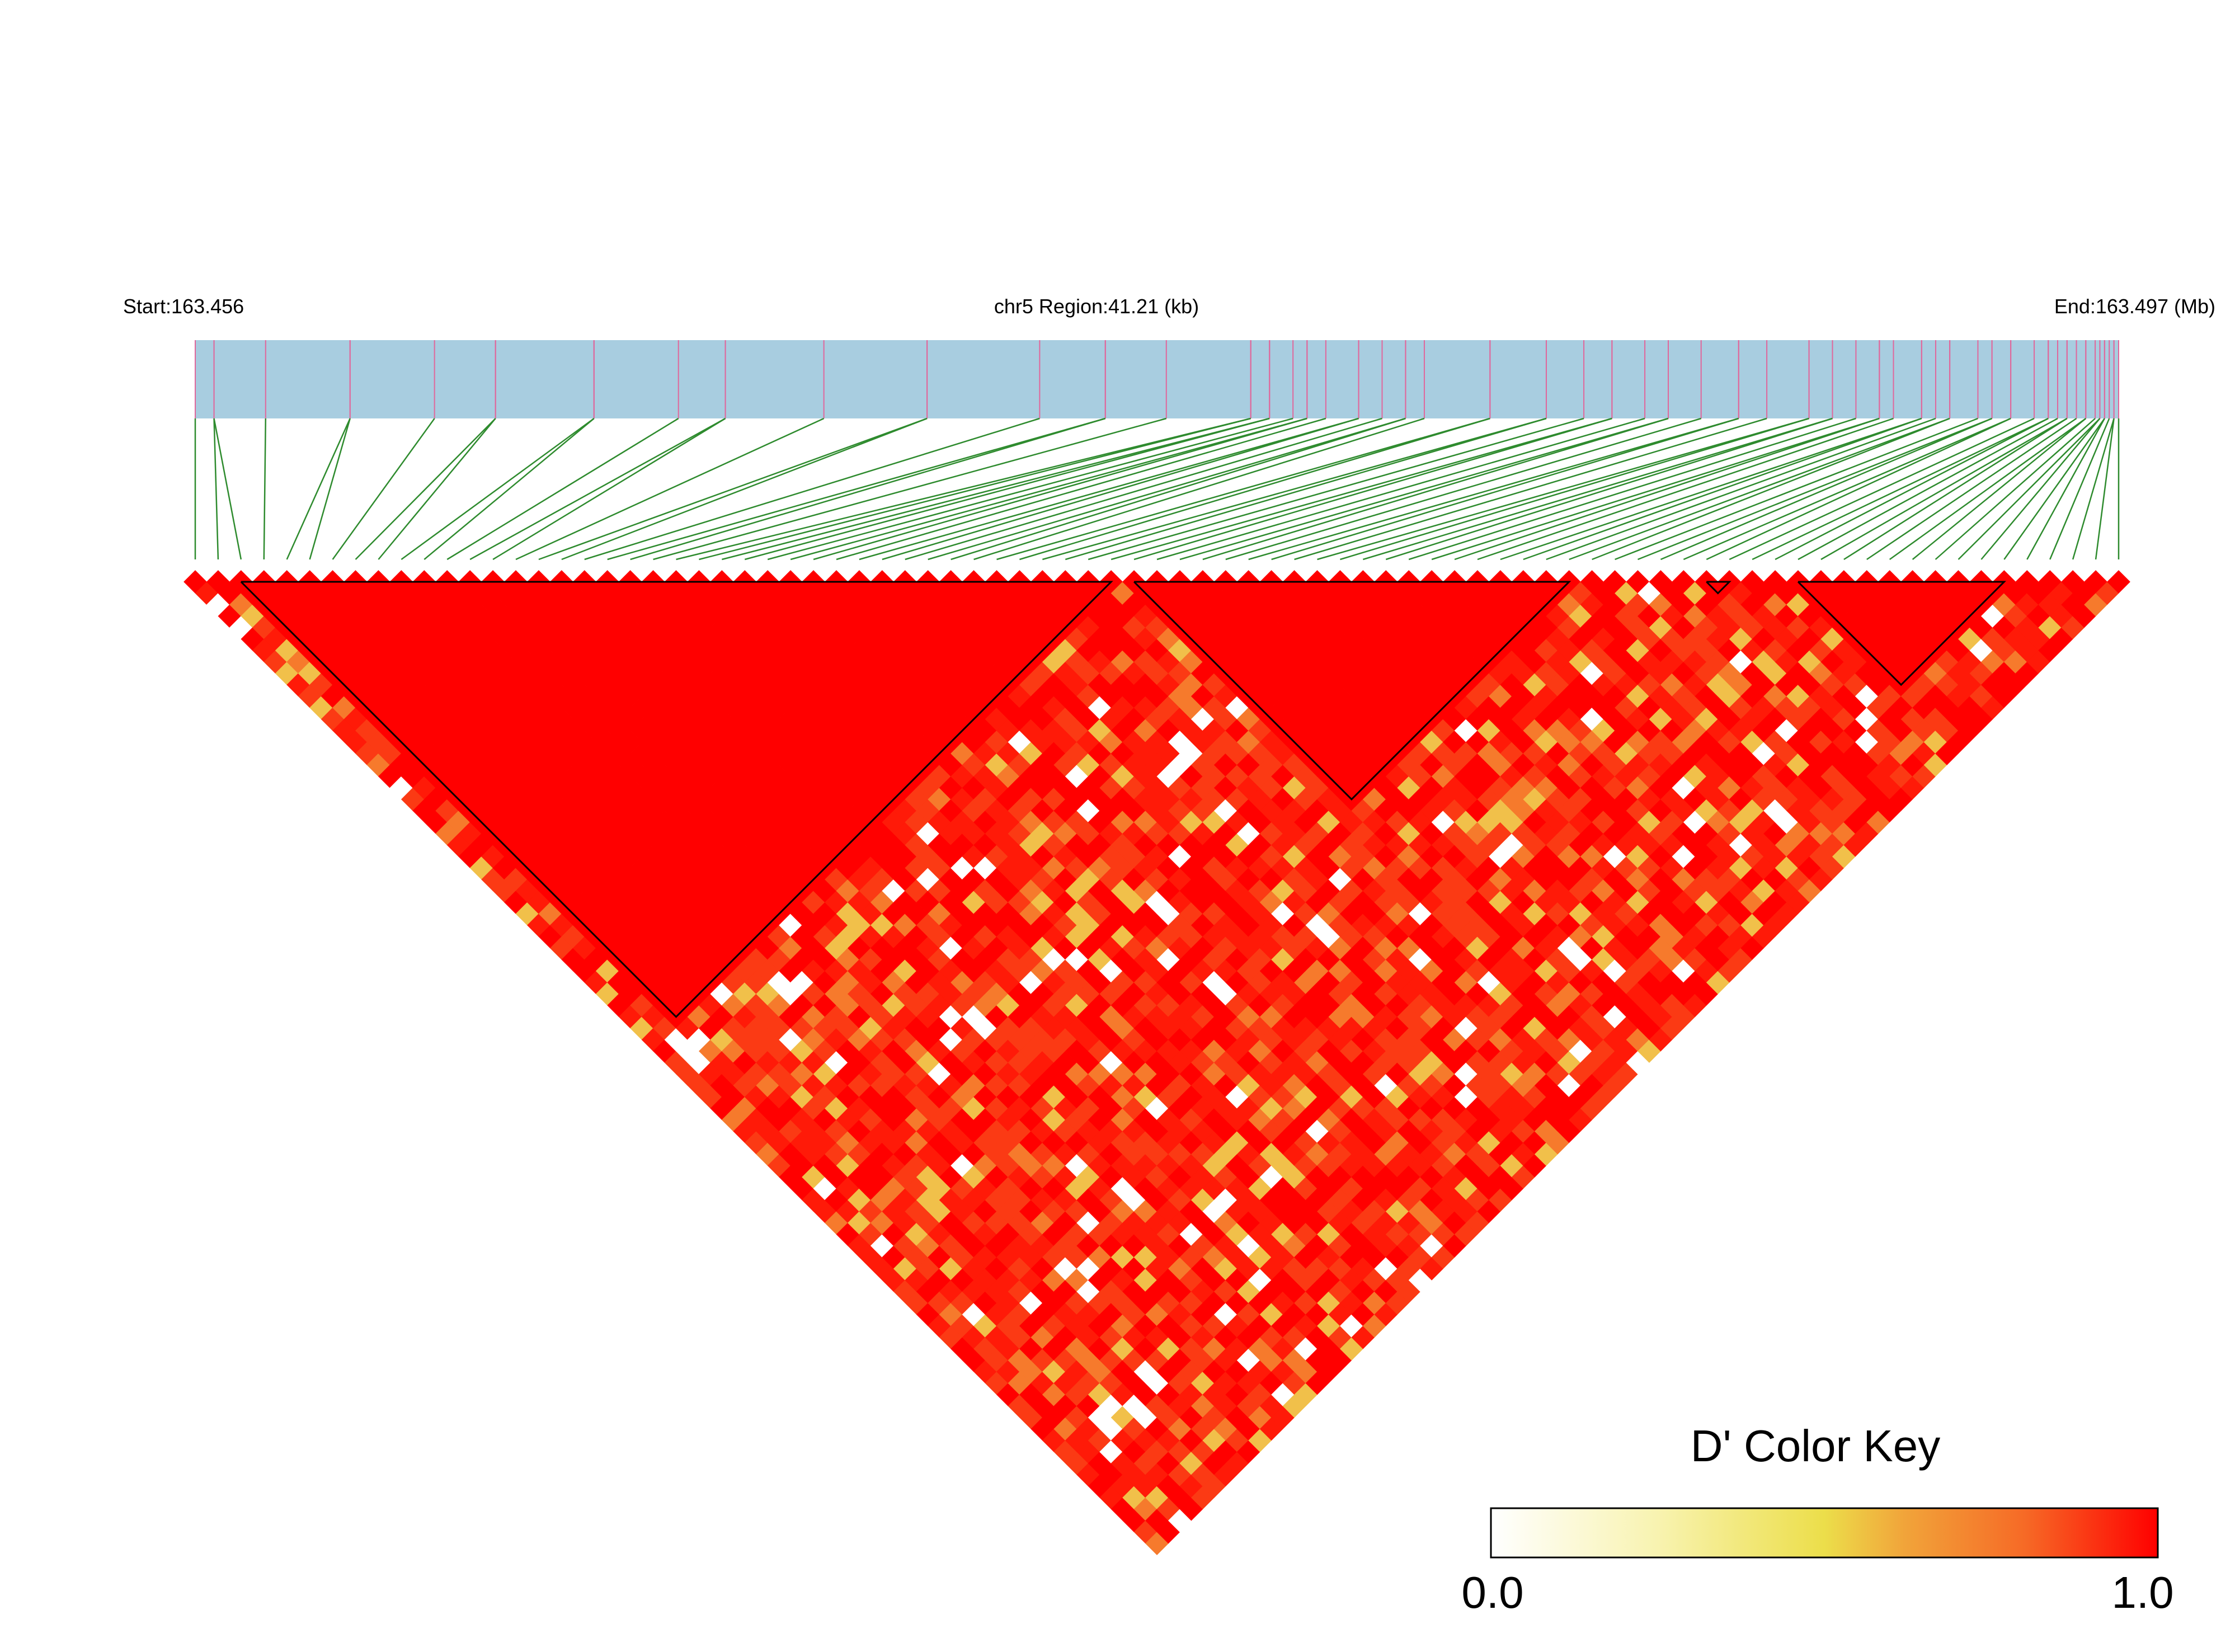  I want to click on snp-connector-lines, so click(1157, 489).